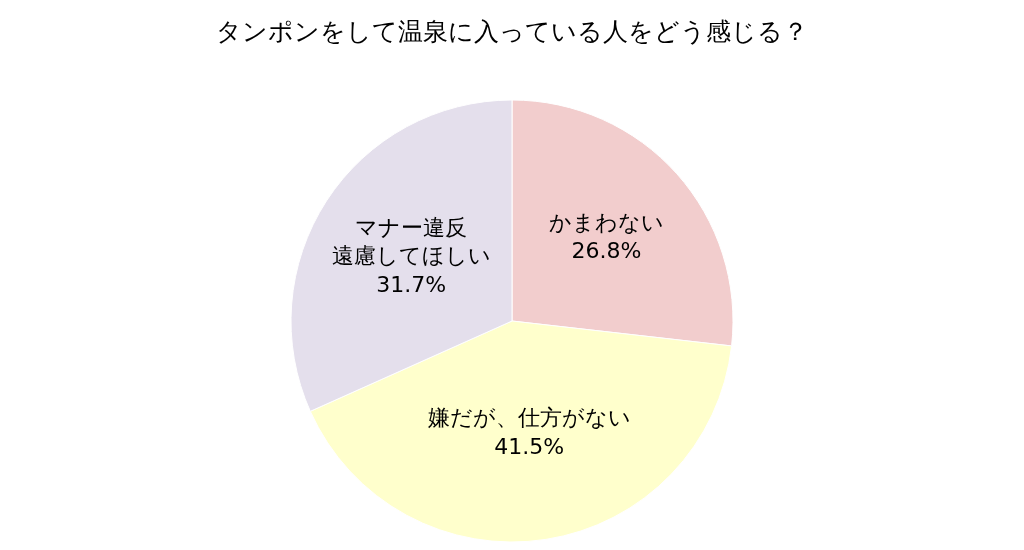 This screenshot has height=550, width=1024. What do you see at coordinates (606, 251) in the screenshot?
I see `data-label: 26.8%` at bounding box center [606, 251].